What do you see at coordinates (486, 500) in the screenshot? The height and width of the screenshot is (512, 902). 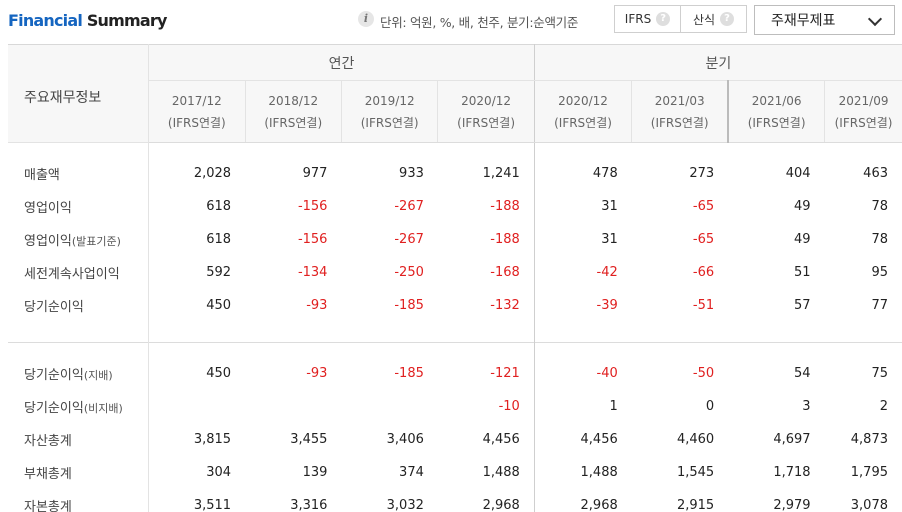 I see `table-cell: 2,968` at bounding box center [486, 500].